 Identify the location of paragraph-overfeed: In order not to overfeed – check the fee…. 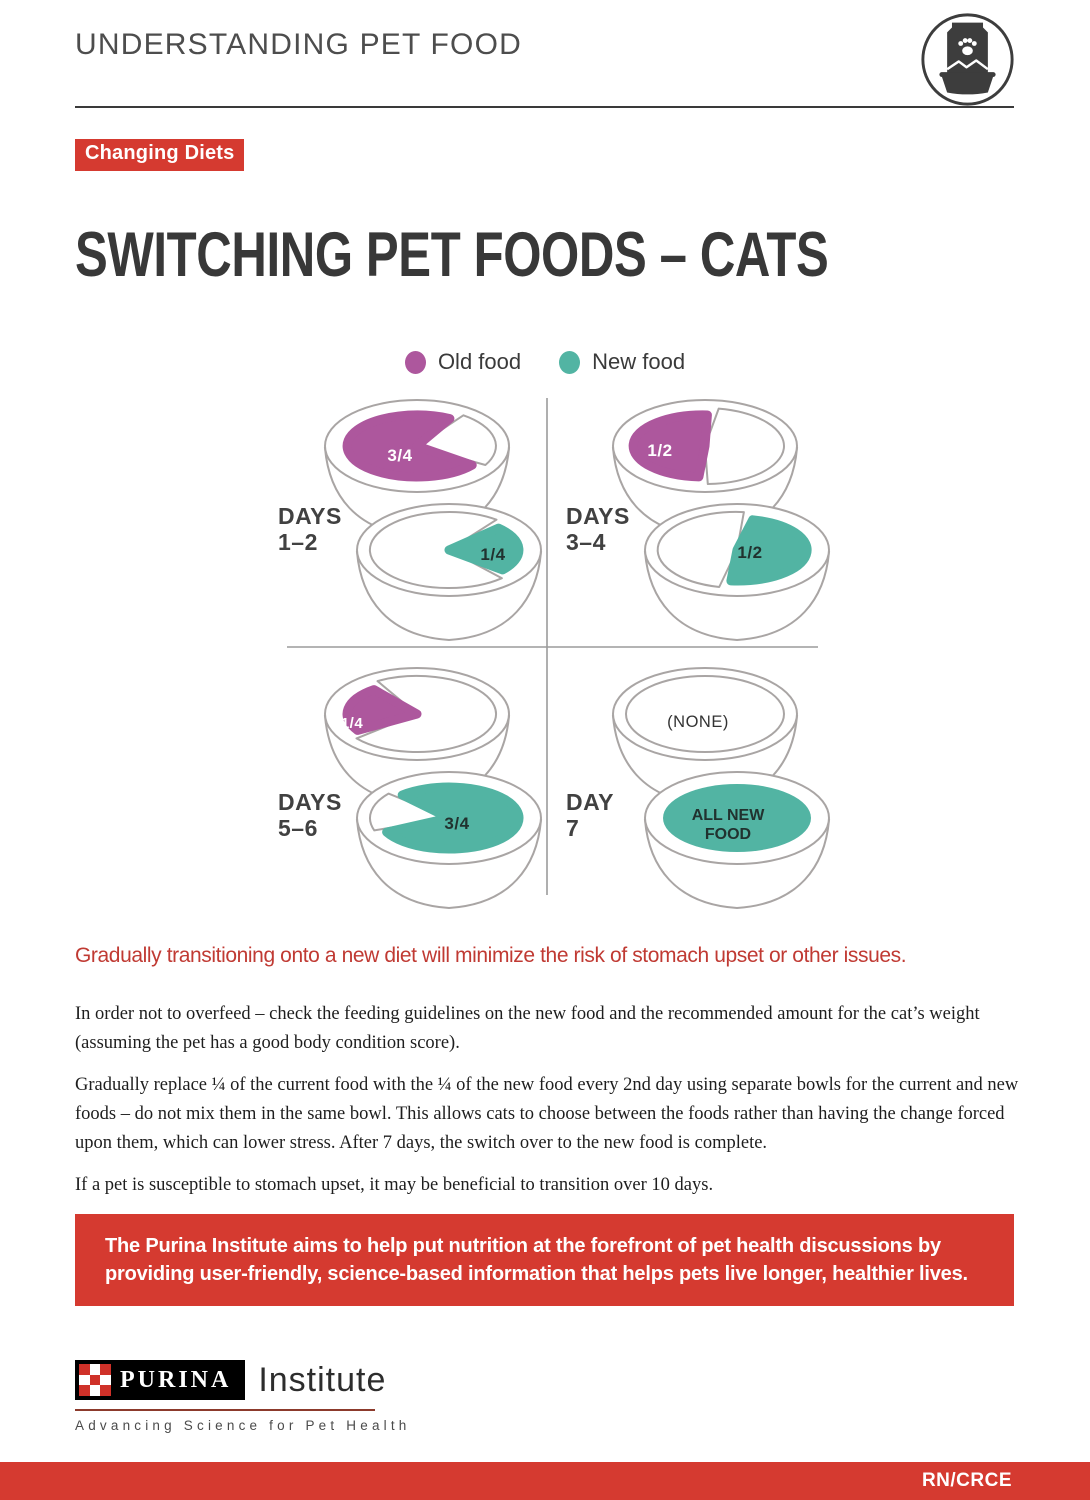
(527, 1028).